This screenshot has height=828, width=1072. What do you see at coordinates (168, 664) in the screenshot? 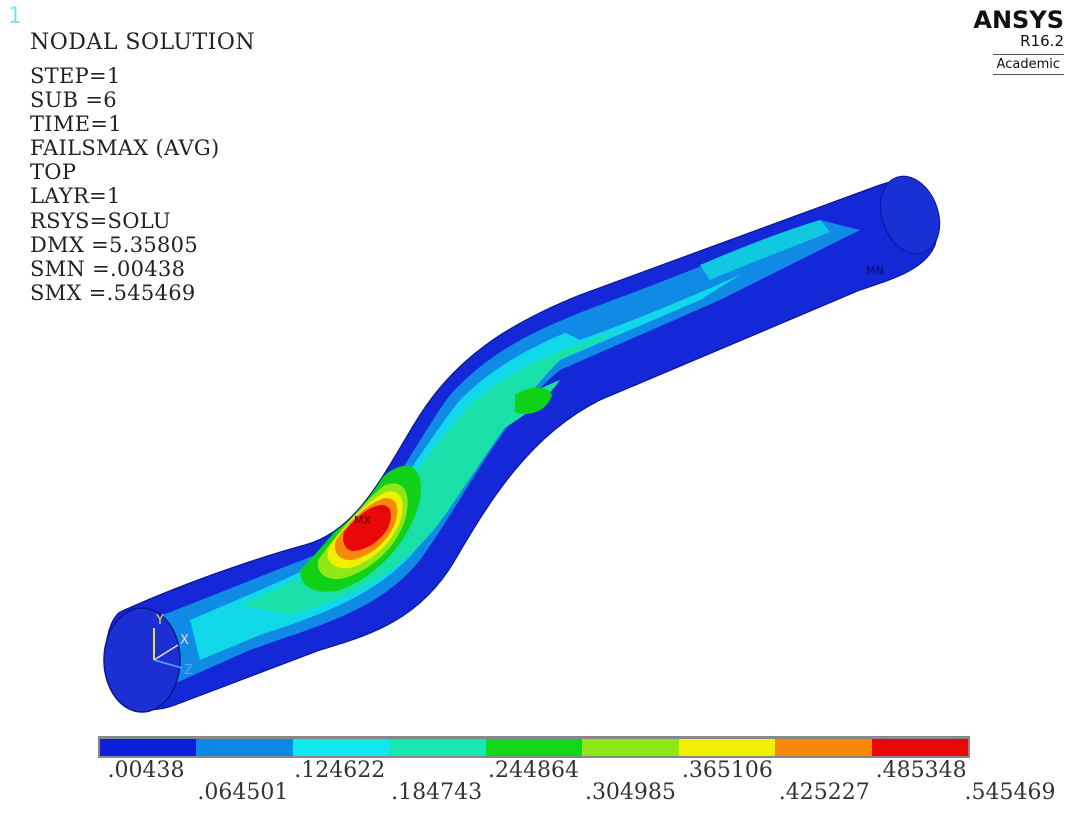
I see `triad-z-axis` at bounding box center [168, 664].